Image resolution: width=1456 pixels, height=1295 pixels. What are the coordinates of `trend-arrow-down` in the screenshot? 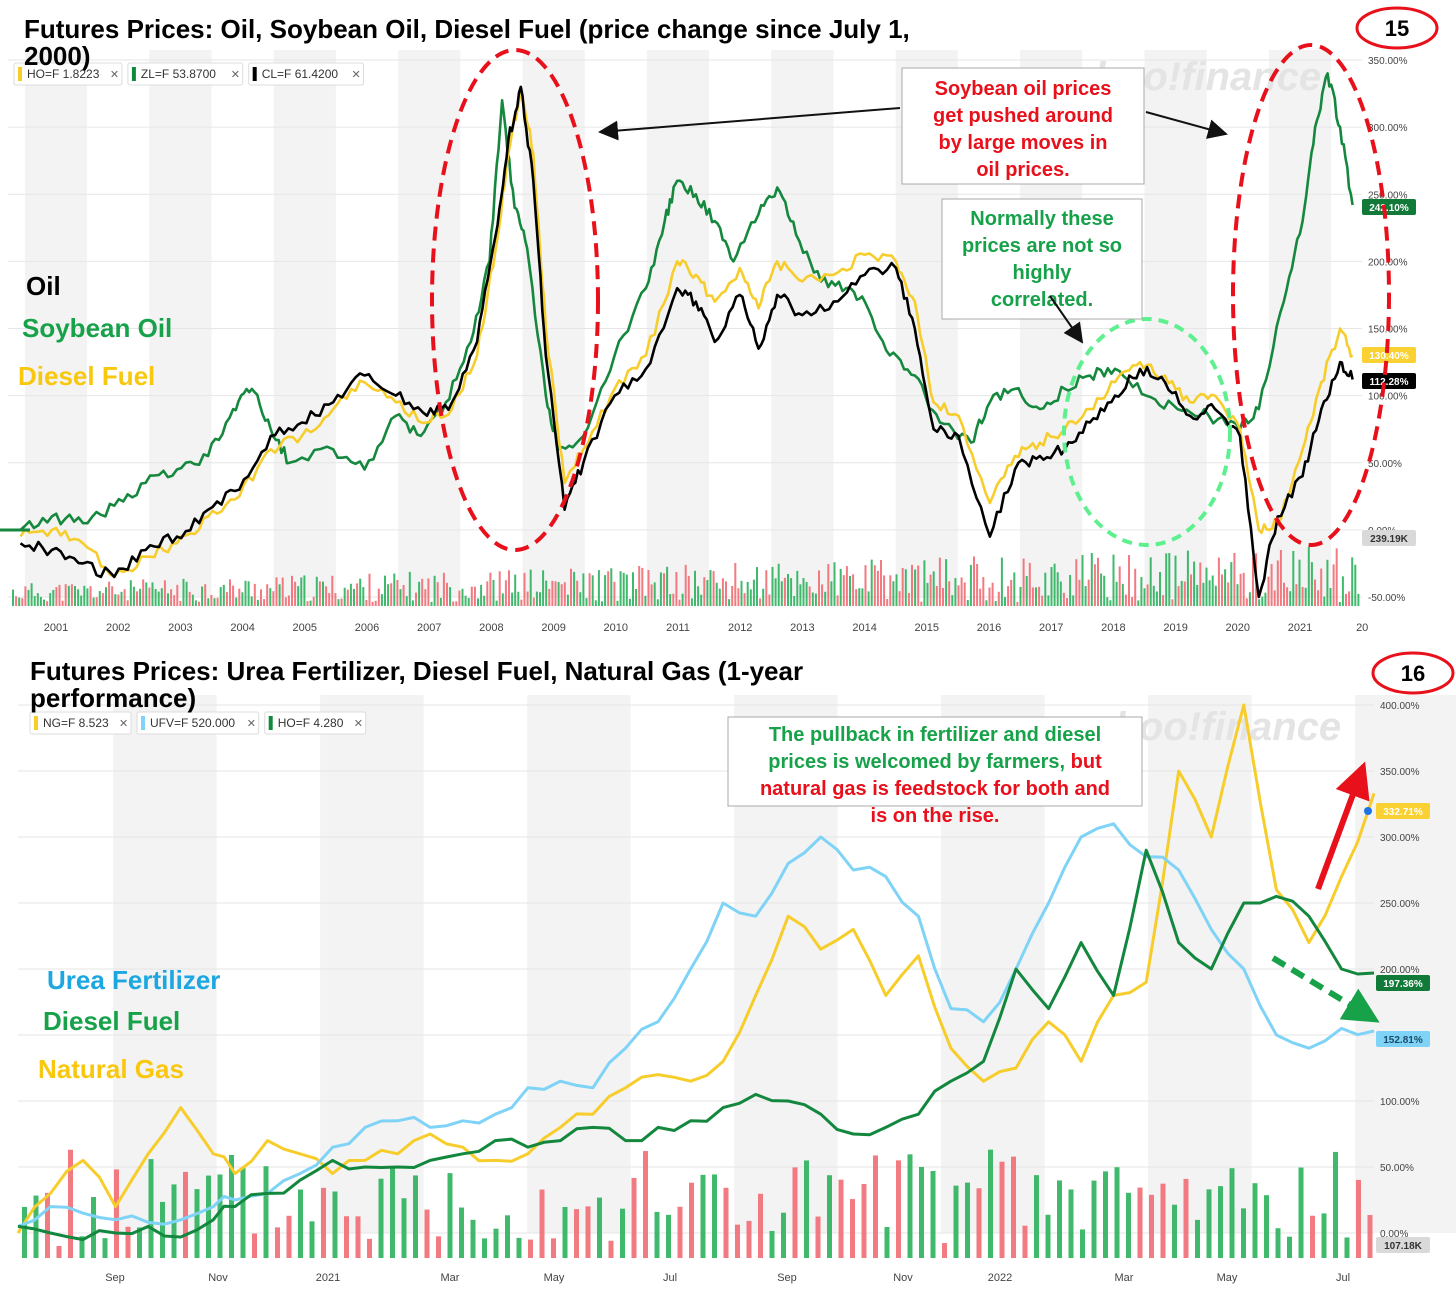 It's located at (1325, 989).